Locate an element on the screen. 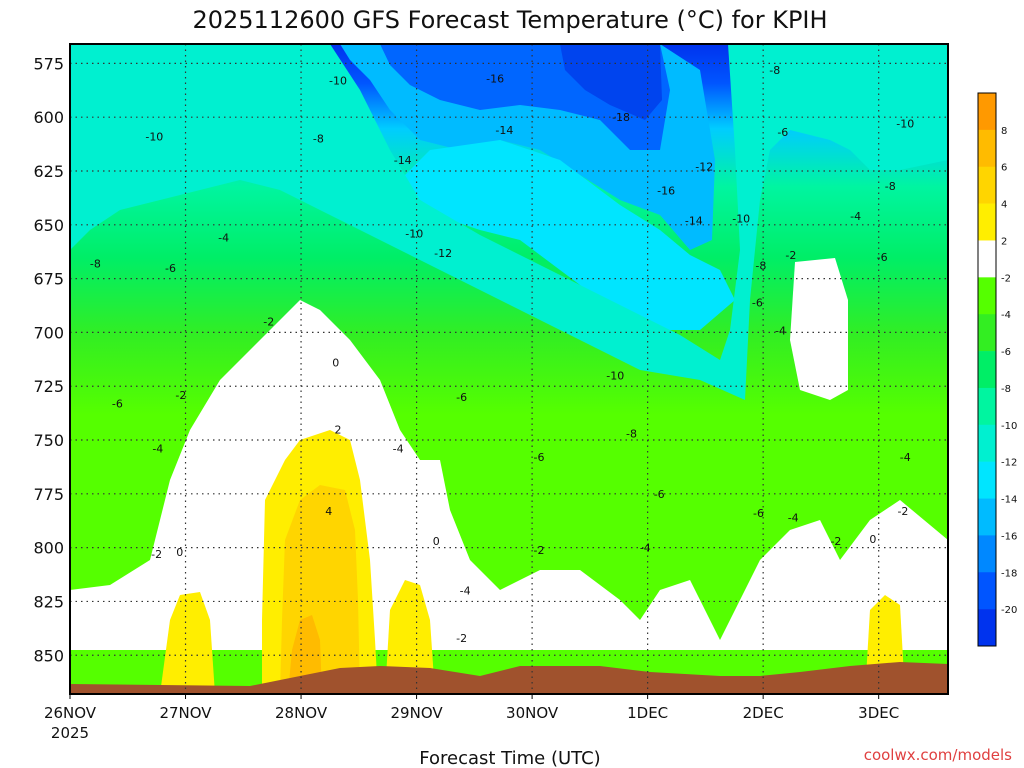  colorbar: 8 6 4 2 -2 -4 -6 -8 -10 -12 -14 -16 -18 -20 is located at coordinates (997, 369).